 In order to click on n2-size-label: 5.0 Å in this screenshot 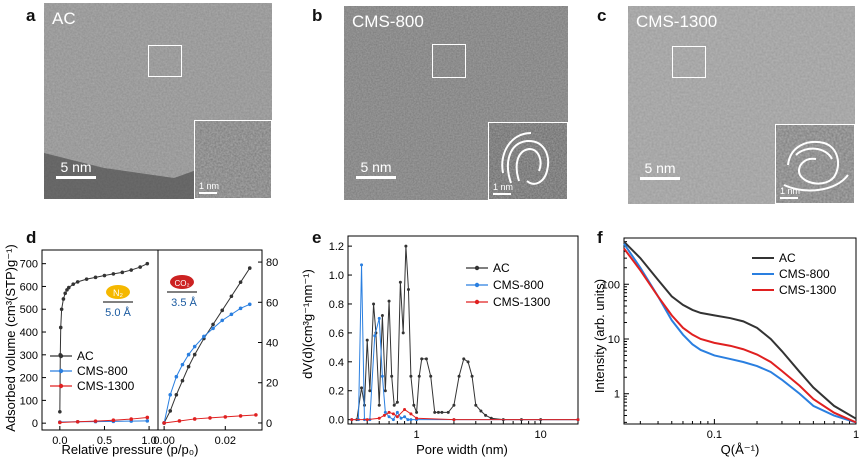, I will do `click(118, 312)`.